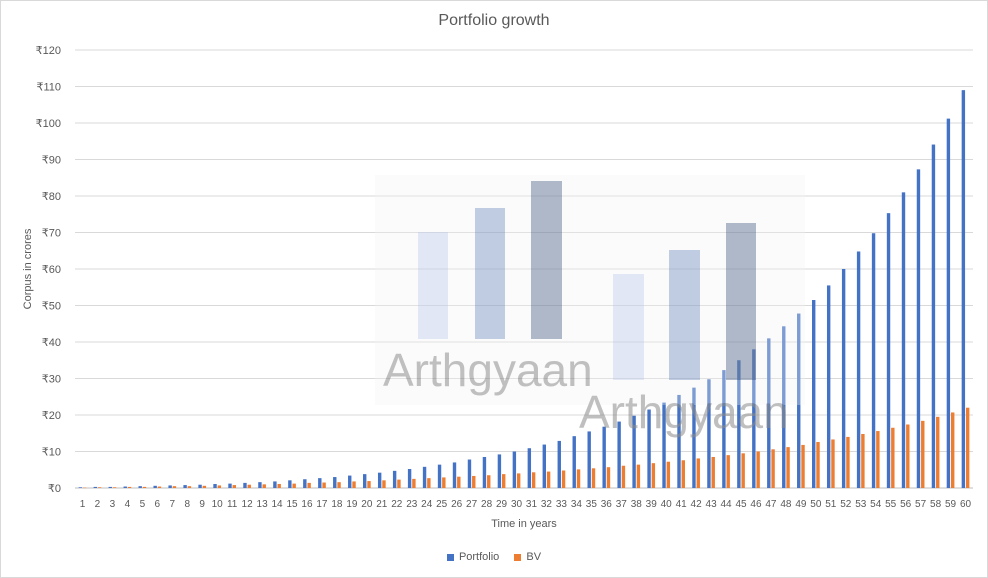 The image size is (988, 578). I want to click on x-tick-label: 2, so click(98, 504).